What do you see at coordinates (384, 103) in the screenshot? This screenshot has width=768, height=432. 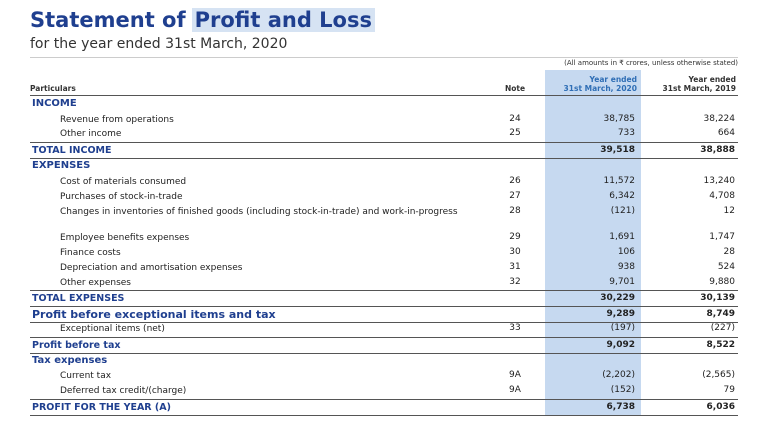 I see `table-row: INCOME` at bounding box center [384, 103].